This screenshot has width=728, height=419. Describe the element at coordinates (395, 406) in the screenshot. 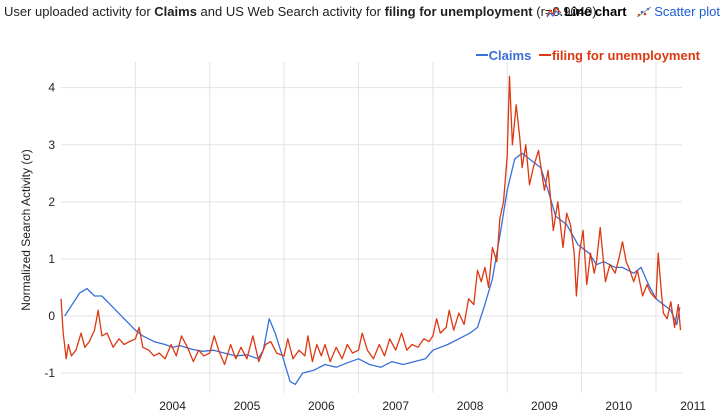

I see `x-tick-label: 2007` at that location.